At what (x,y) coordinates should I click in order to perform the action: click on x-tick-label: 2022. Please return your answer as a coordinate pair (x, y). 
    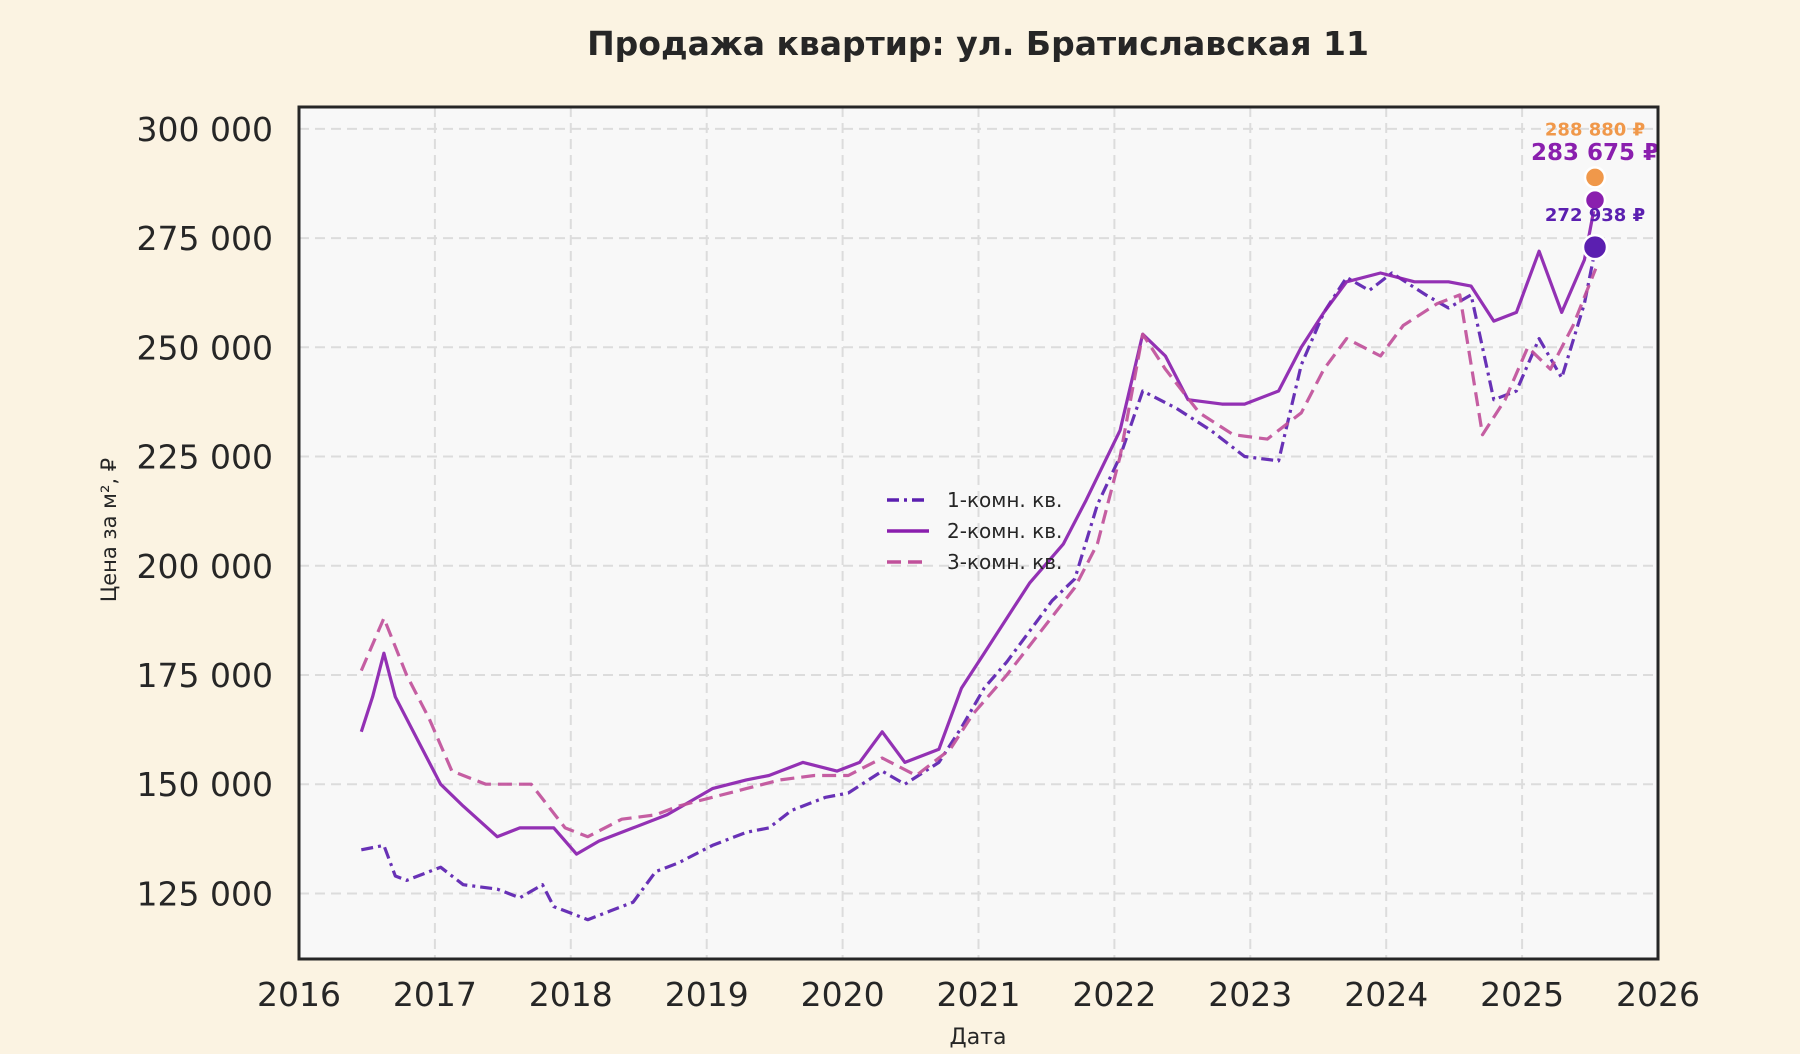
    Looking at the image, I should click on (1114, 994).